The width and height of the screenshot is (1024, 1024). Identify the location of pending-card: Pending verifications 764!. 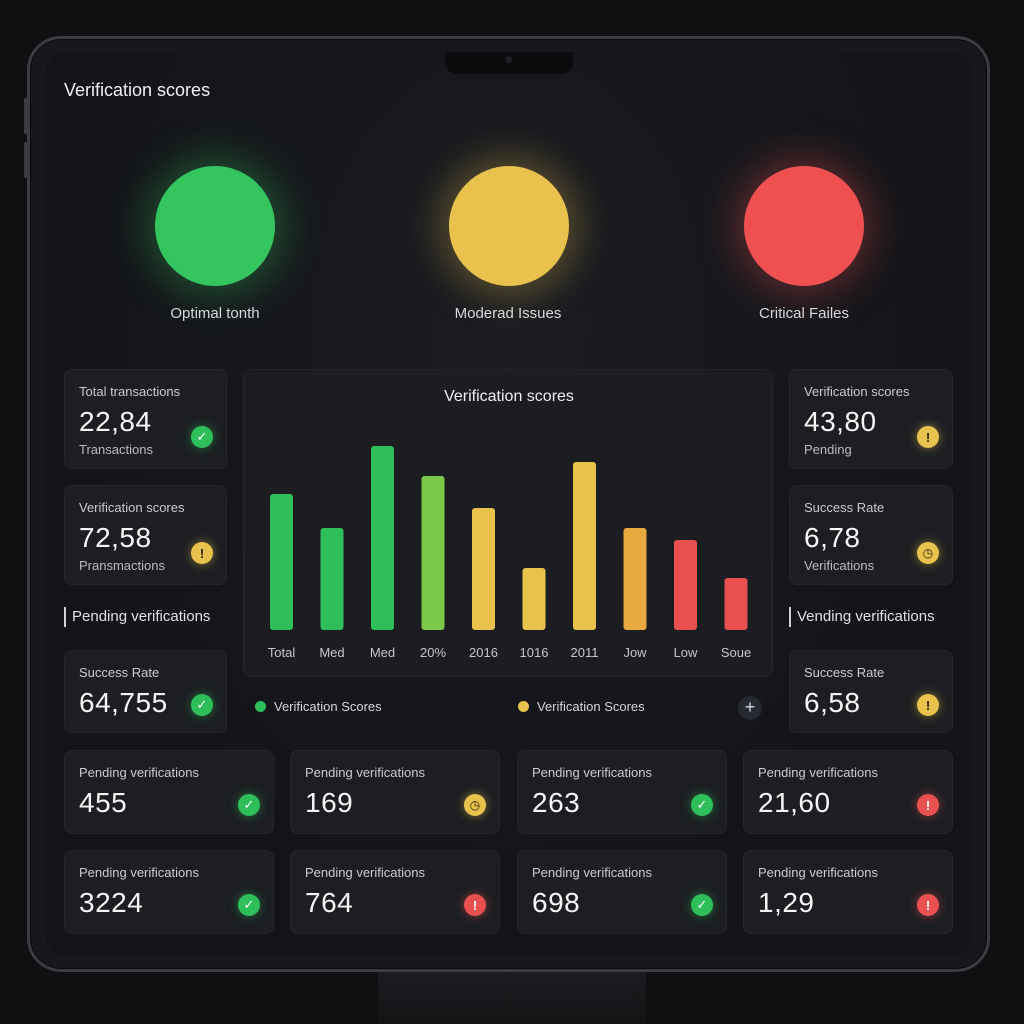
(395, 892).